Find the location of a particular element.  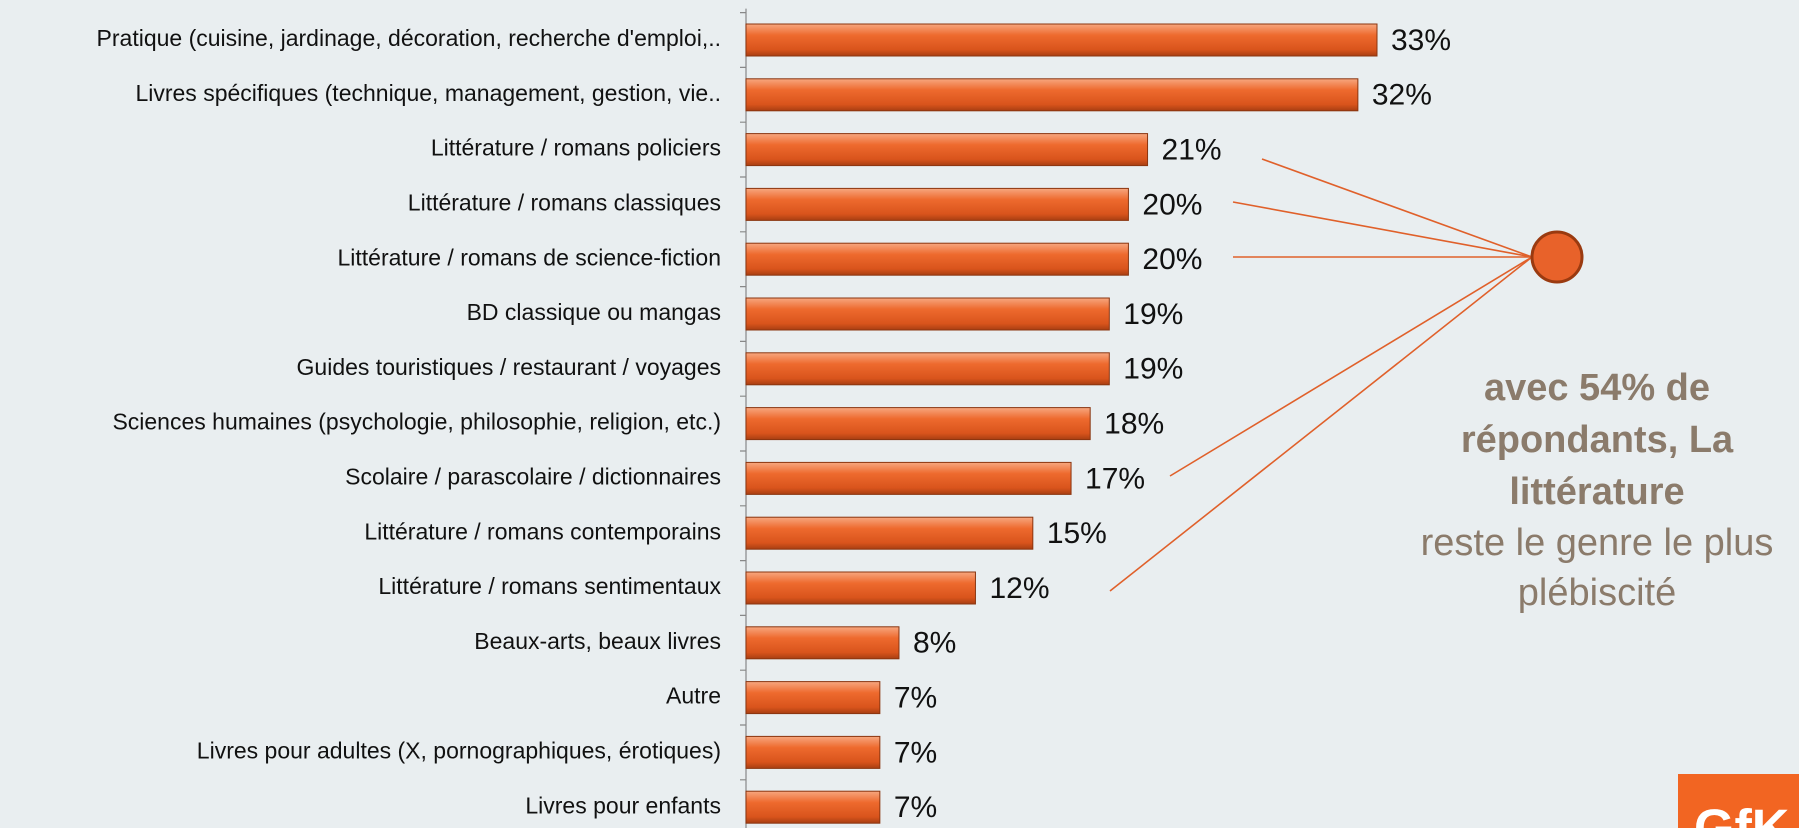

annotation-bold: littérature is located at coordinates (1596, 492).